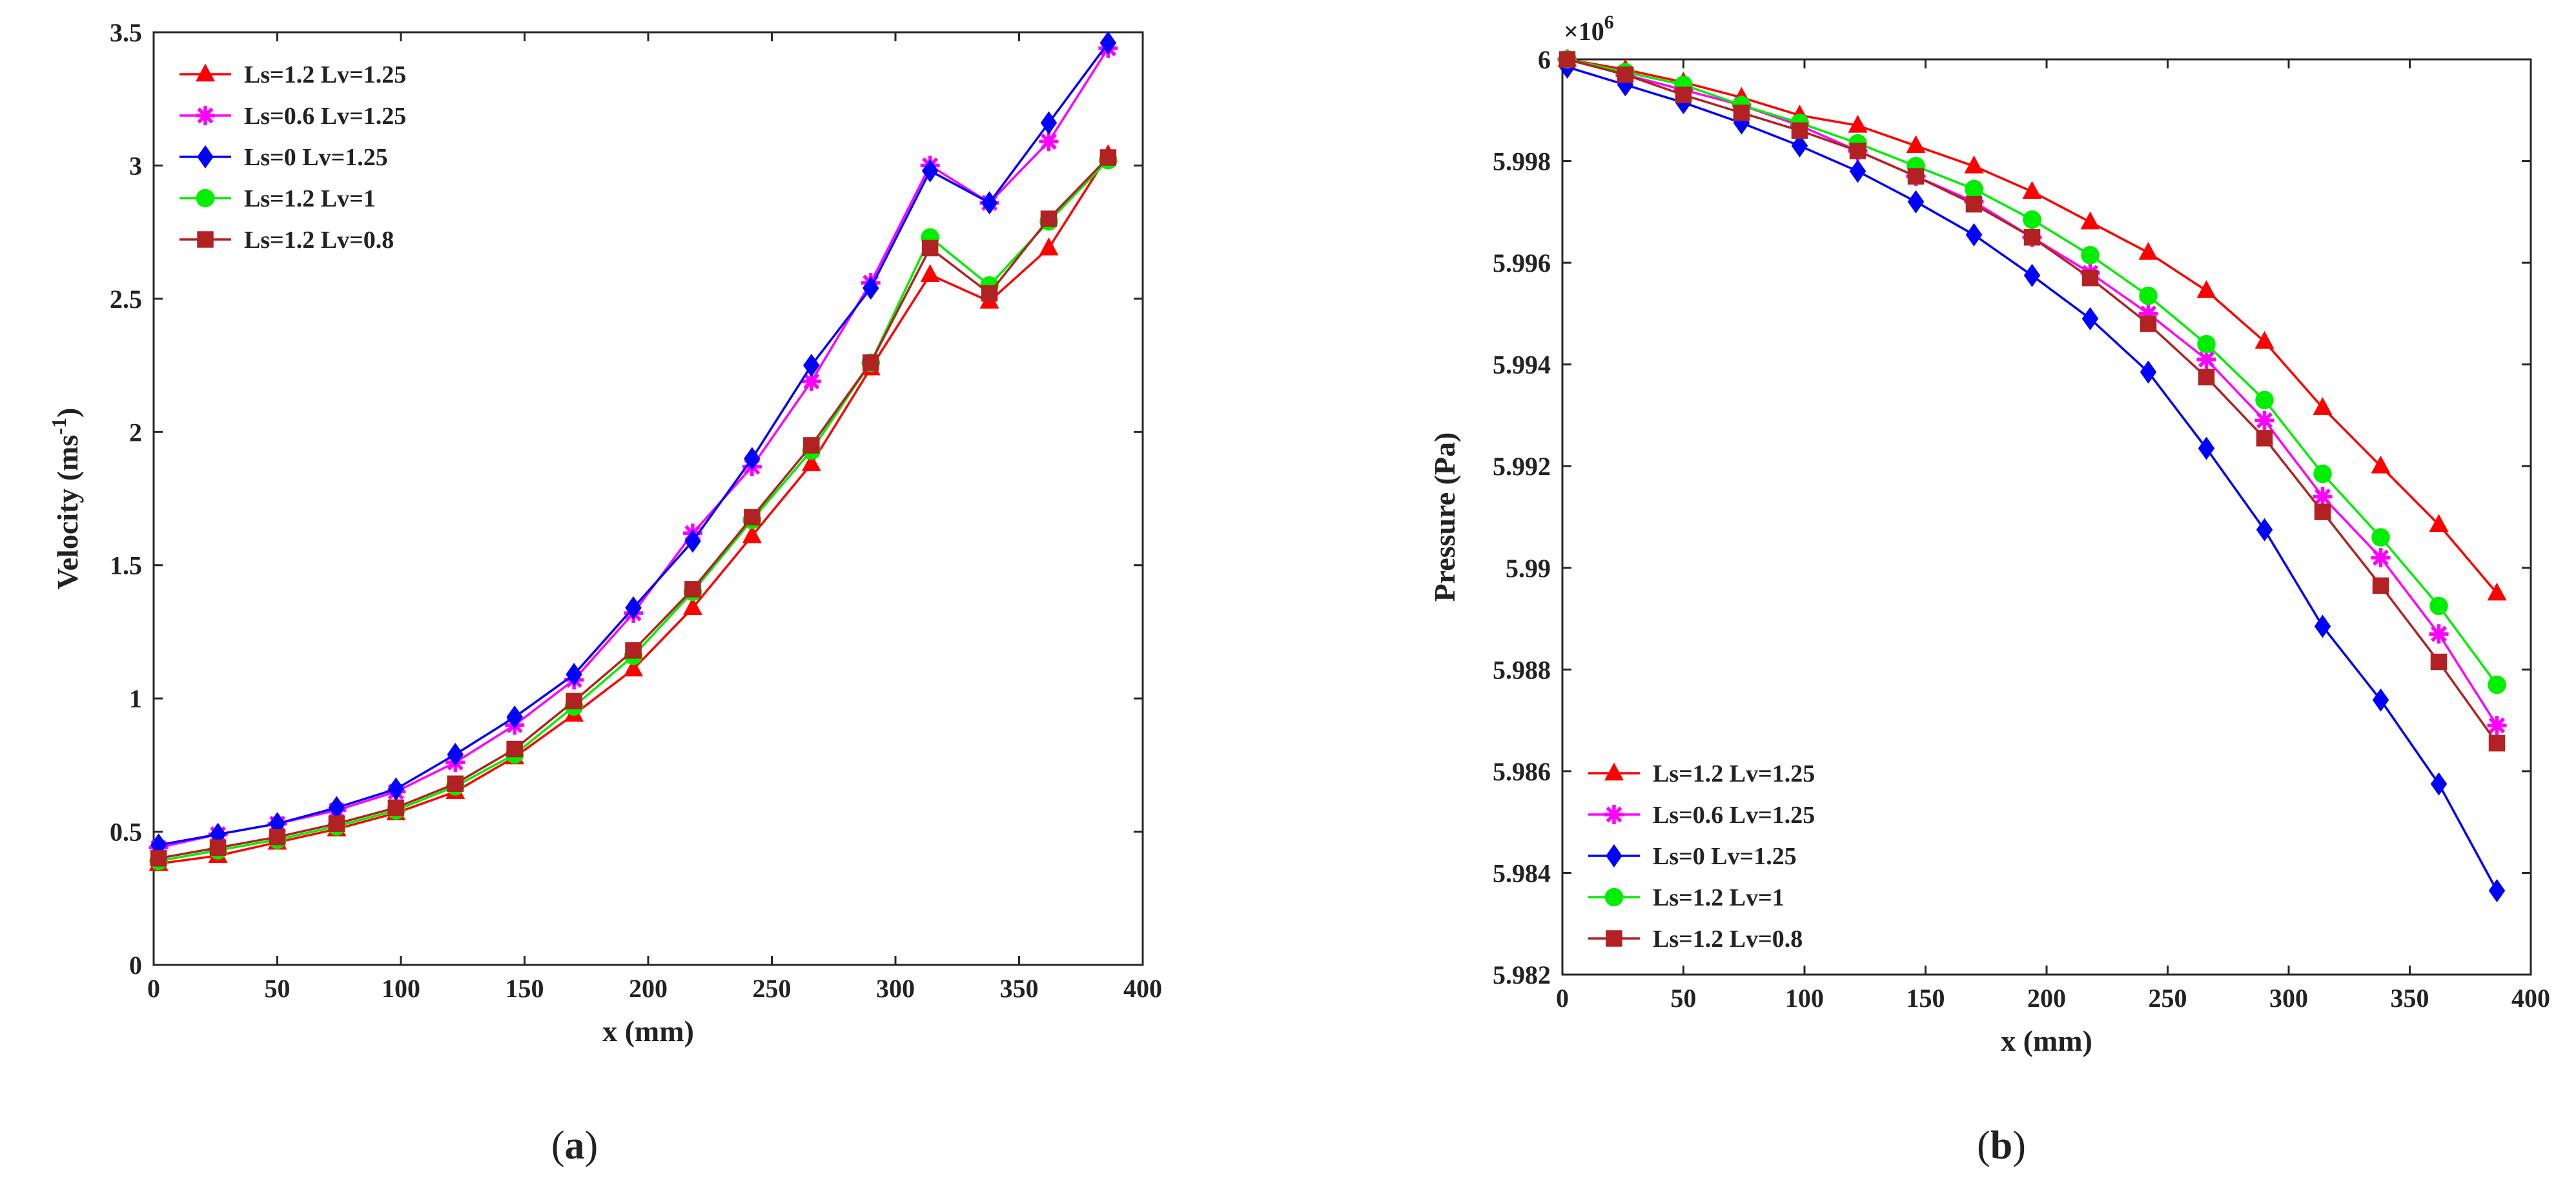  Describe the element at coordinates (136, 965) in the screenshot. I see `y-tick-label: 0` at that location.